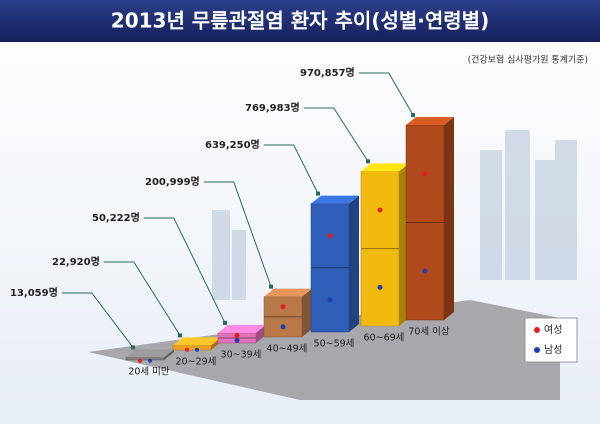 Image resolution: width=600 pixels, height=424 pixels. I want to click on x-tick-label: 20세 미만, so click(149, 372).